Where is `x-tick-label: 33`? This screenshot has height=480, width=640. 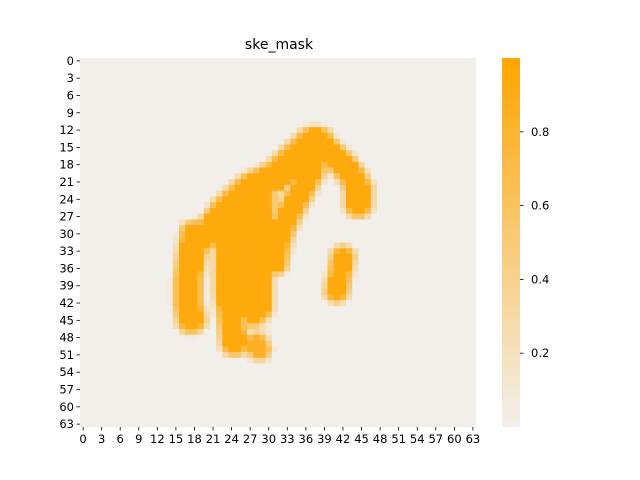
x-tick-label: 33 is located at coordinates (287, 439).